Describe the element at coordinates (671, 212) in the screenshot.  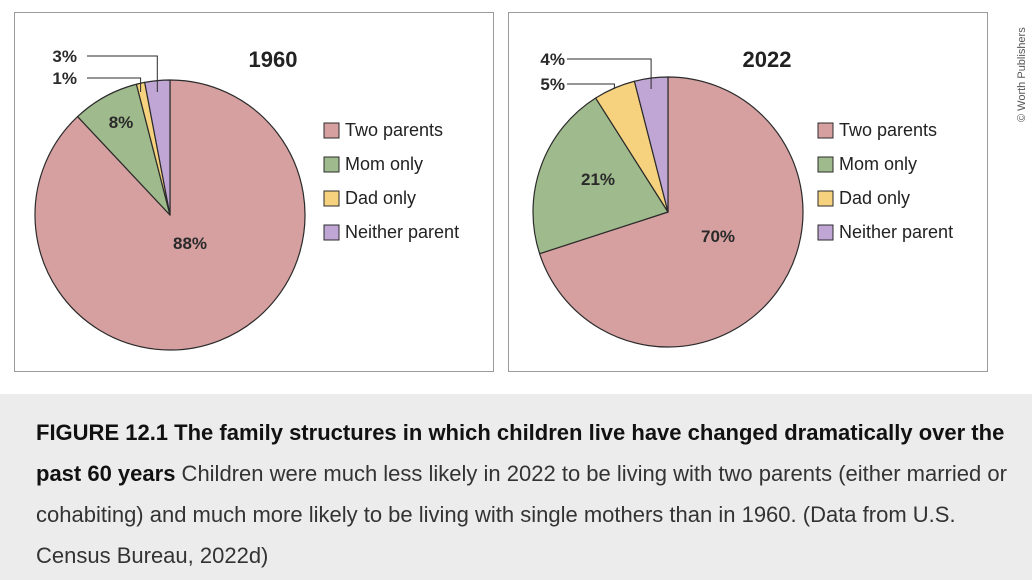
I see `pie-slice-two-parents` at that location.